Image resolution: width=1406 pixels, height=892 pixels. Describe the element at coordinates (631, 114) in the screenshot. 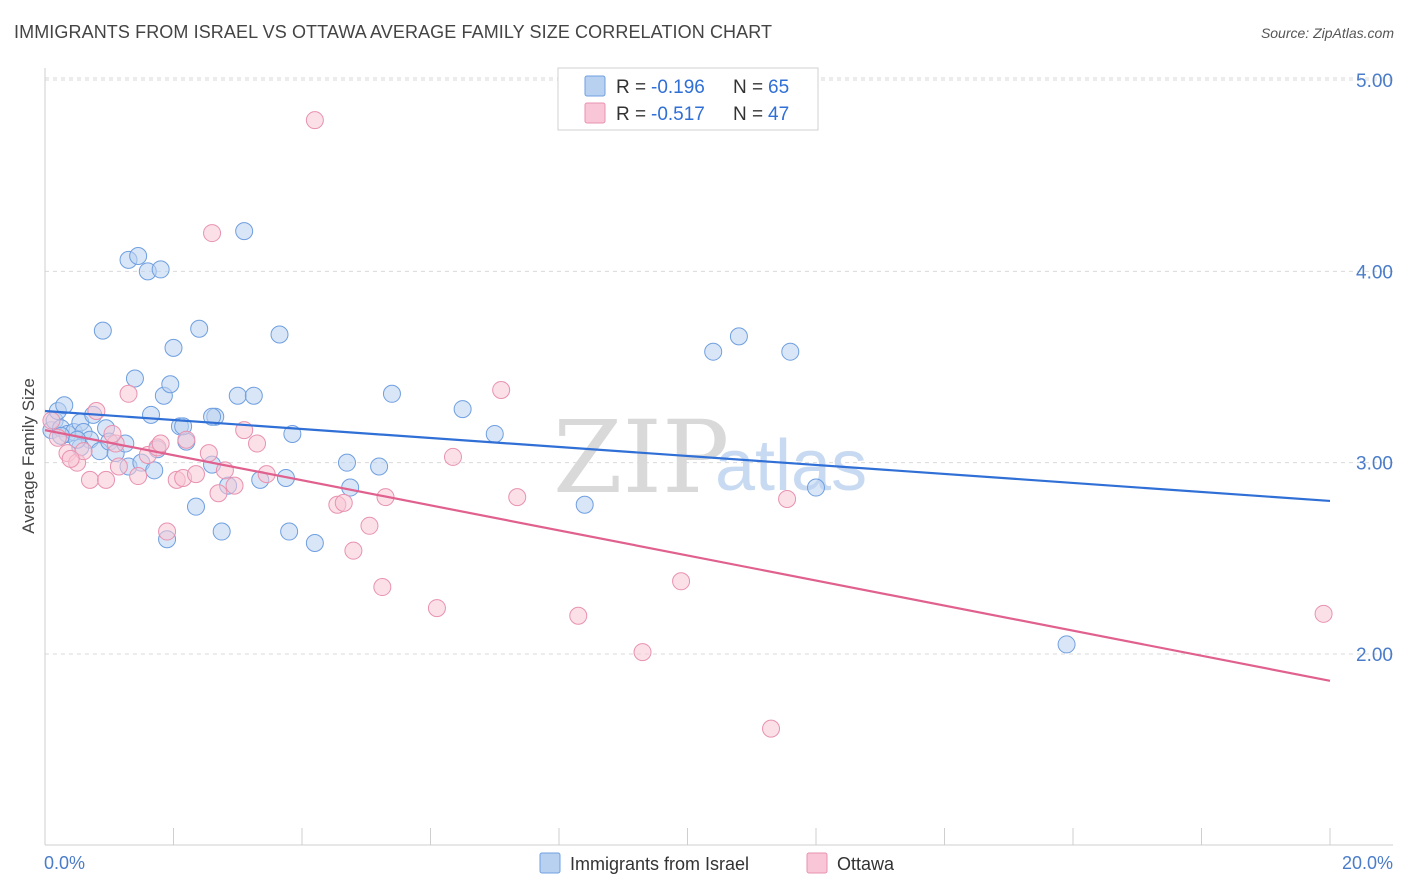

I see `legend-r-label-pink: R =` at that location.